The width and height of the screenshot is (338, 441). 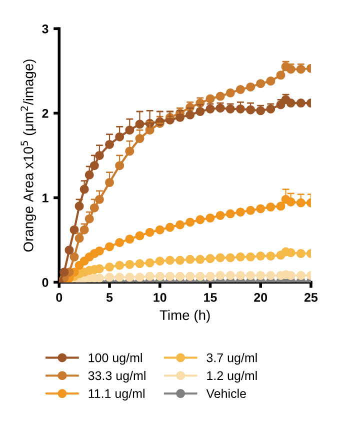 What do you see at coordinates (45, 29) in the screenshot?
I see `y-tick-label: 3` at bounding box center [45, 29].